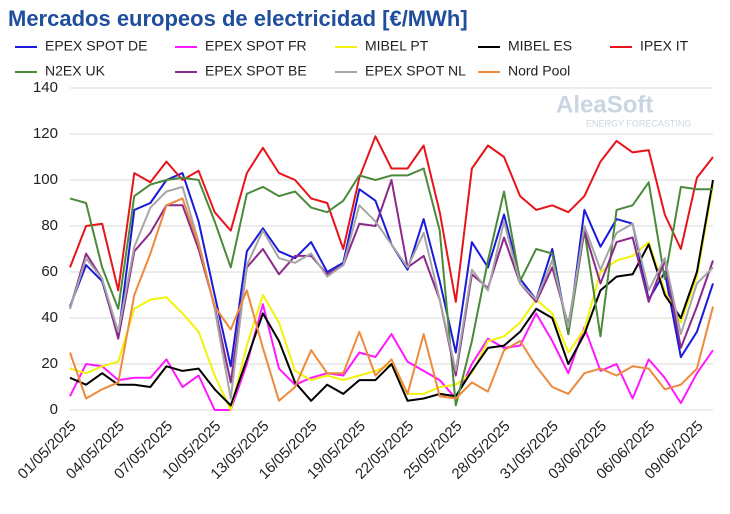 Image resolution: width=730 pixels, height=514 pixels. I want to click on legend-label: Nord Pool, so click(539, 71).